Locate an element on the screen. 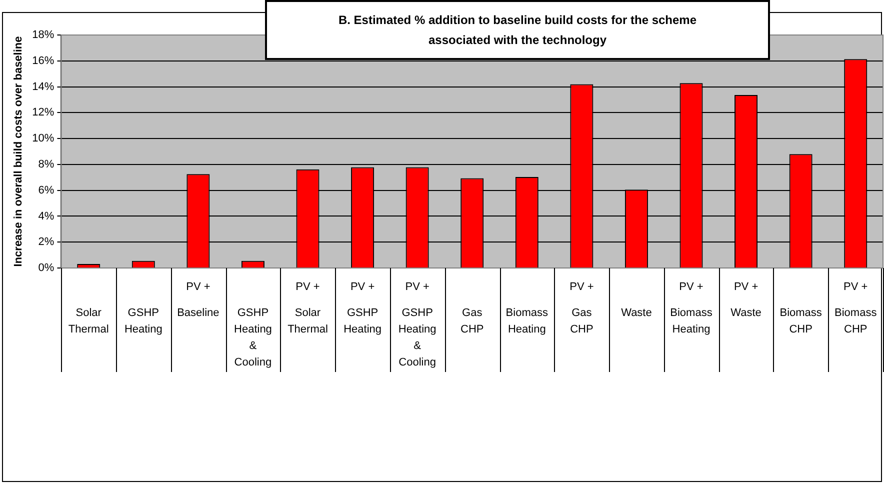 The width and height of the screenshot is (884, 484). x-tick-label: Solar Thermal is located at coordinates (88, 321).